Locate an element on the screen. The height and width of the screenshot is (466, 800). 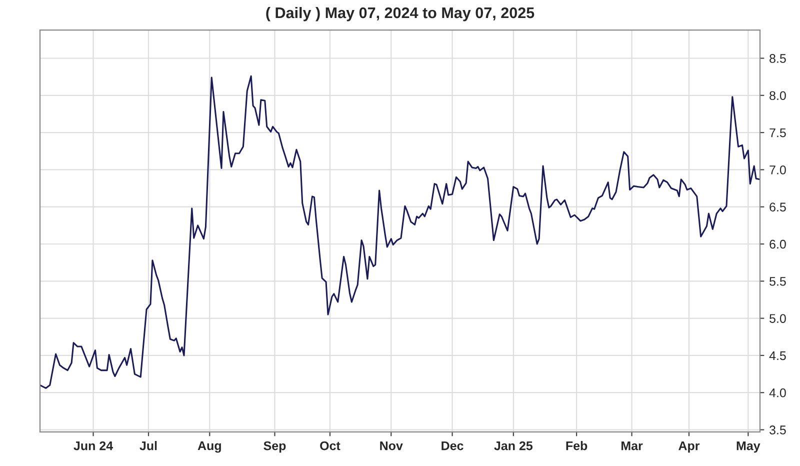
x-tick-label: May is located at coordinates (748, 447).